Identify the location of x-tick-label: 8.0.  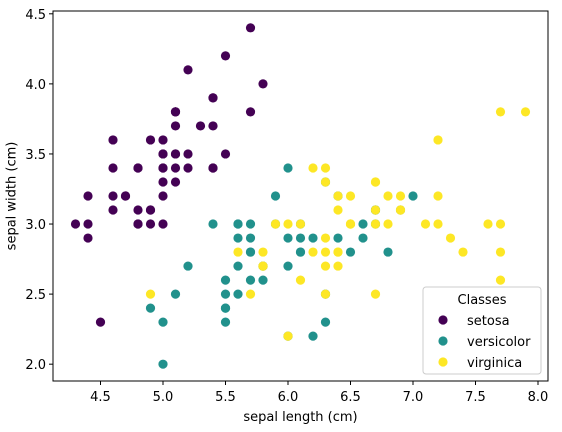
(538, 397).